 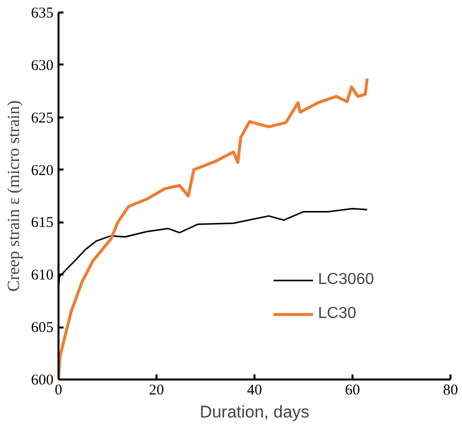 What do you see at coordinates (337, 314) in the screenshot?
I see `legend-label: LC30` at bounding box center [337, 314].